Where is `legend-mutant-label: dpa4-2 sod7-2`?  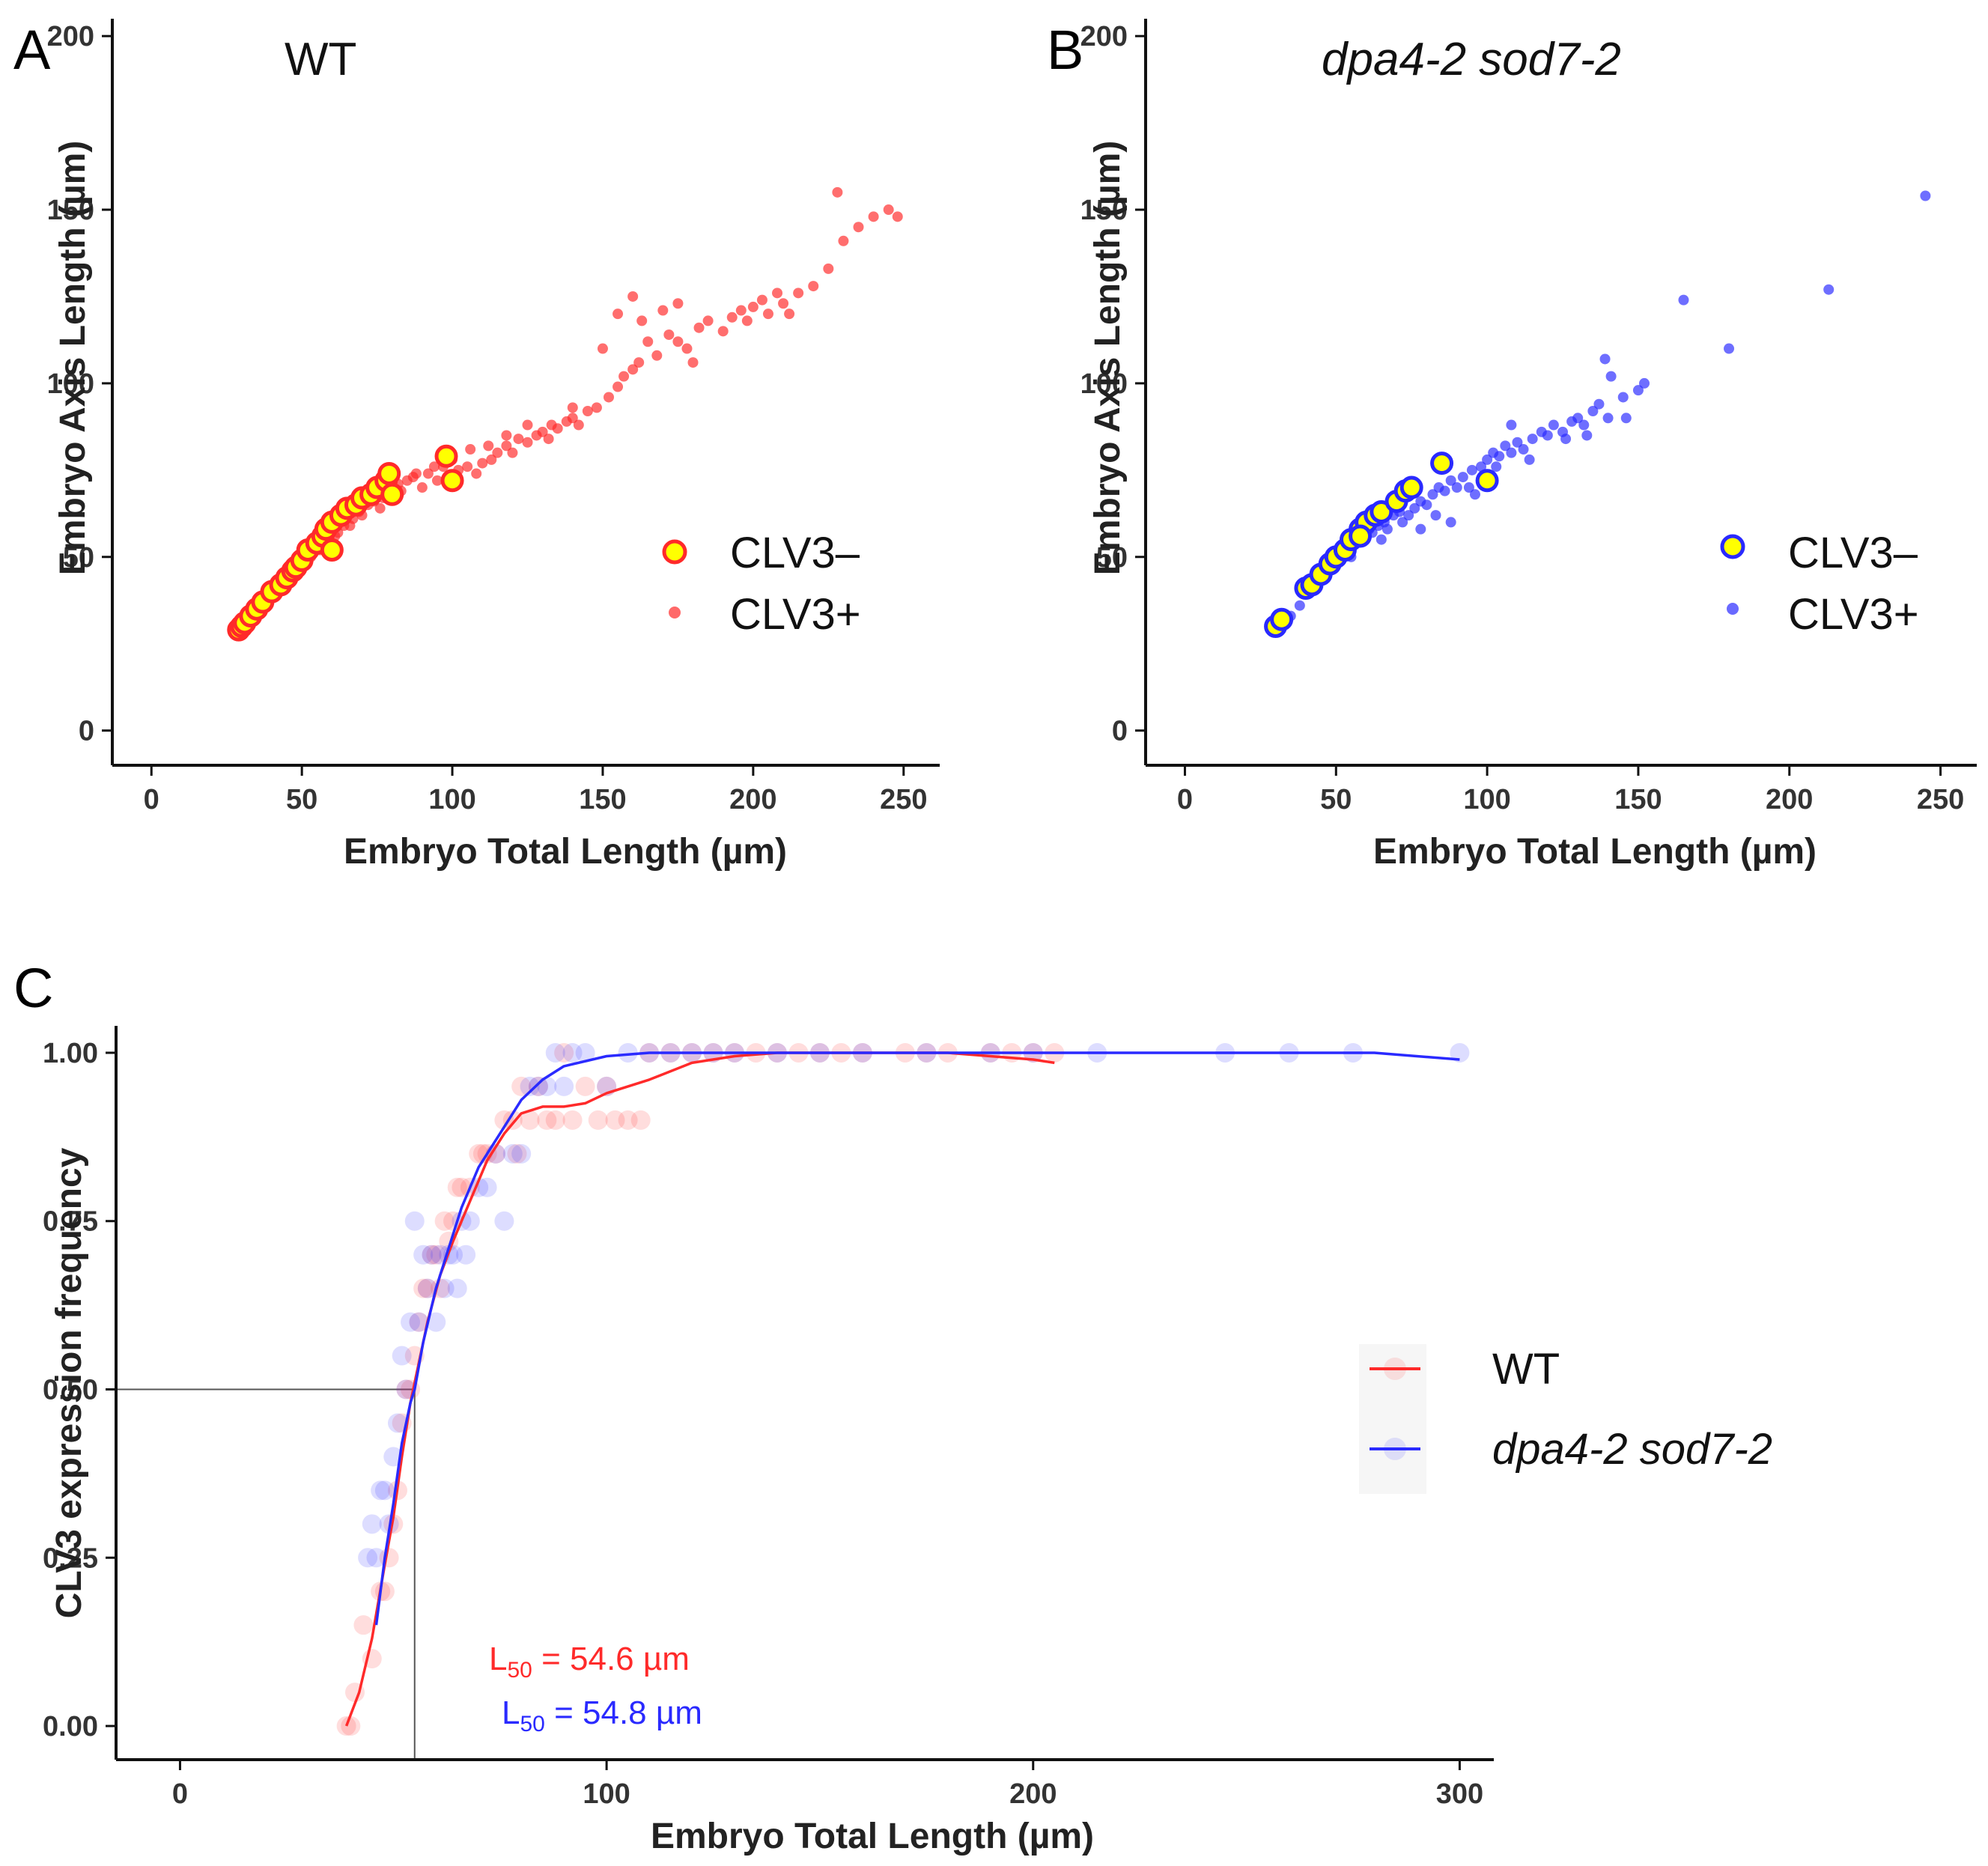 legend-mutant-label: dpa4-2 sod7-2 is located at coordinates (1632, 1450).